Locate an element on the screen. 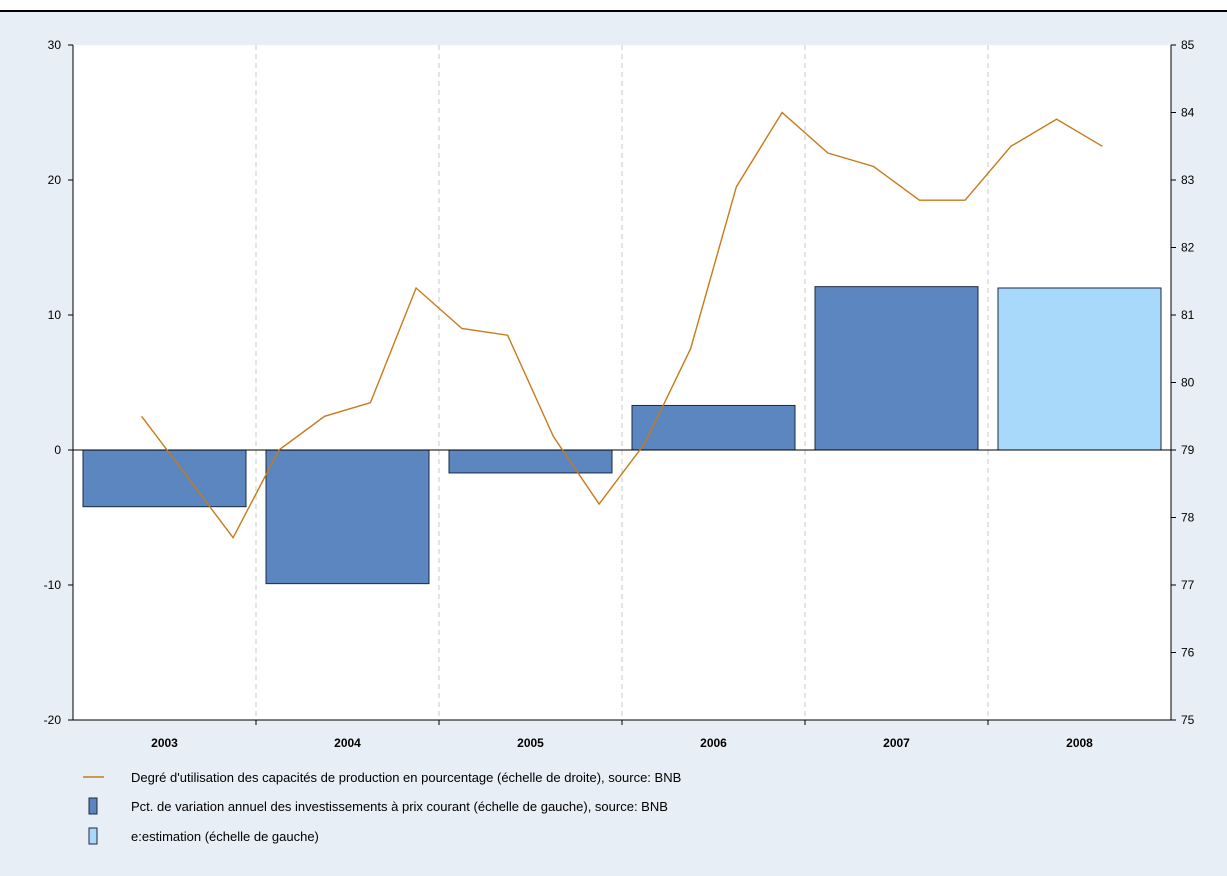 The height and width of the screenshot is (876, 1227). left-tick-label: 10 is located at coordinates (55, 315).